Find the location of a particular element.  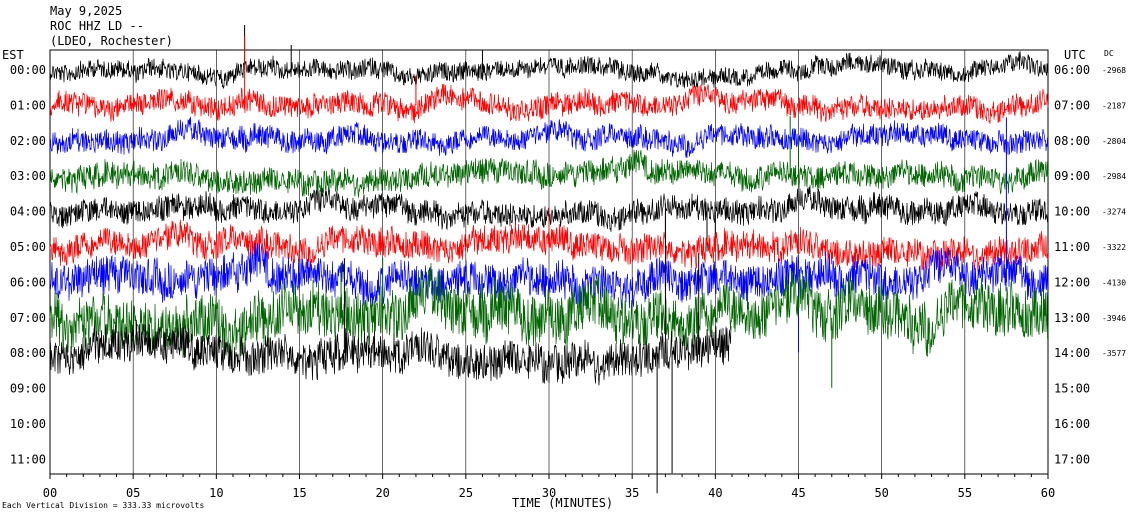

utc-hour-label: 16:00 is located at coordinates (1072, 424).